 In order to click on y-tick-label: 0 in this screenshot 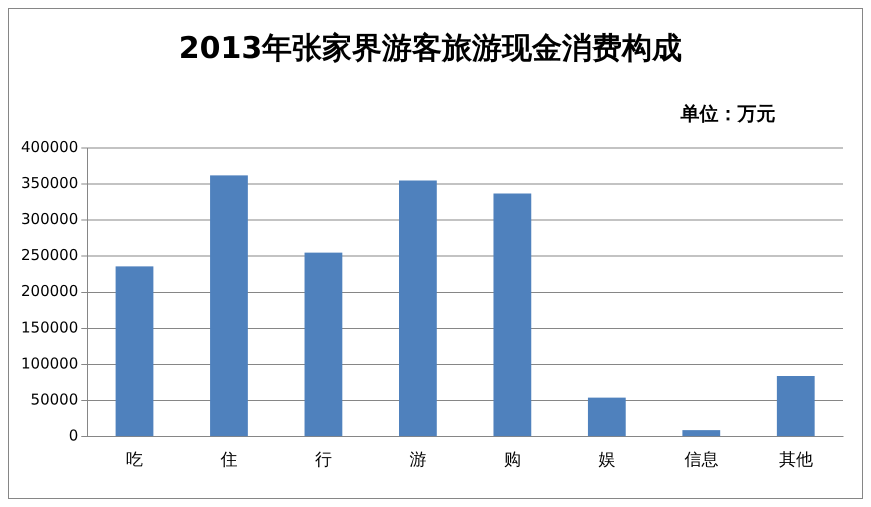, I will do `click(73, 435)`.